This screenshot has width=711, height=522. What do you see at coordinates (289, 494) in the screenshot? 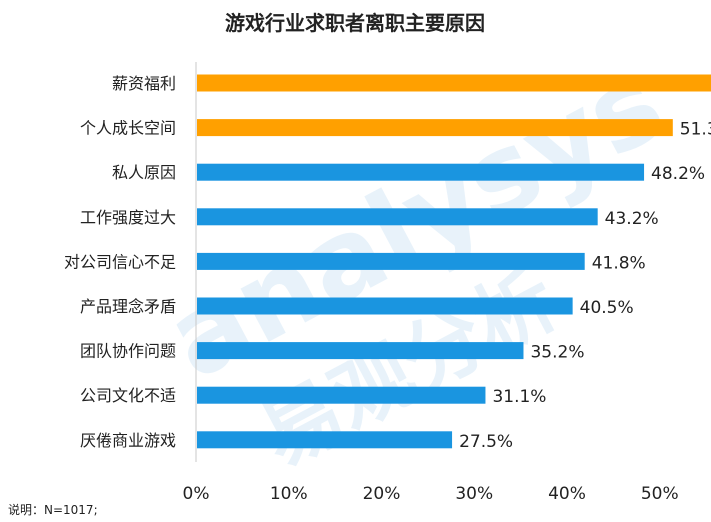
I see `x-tick-label: 10%` at bounding box center [289, 494].